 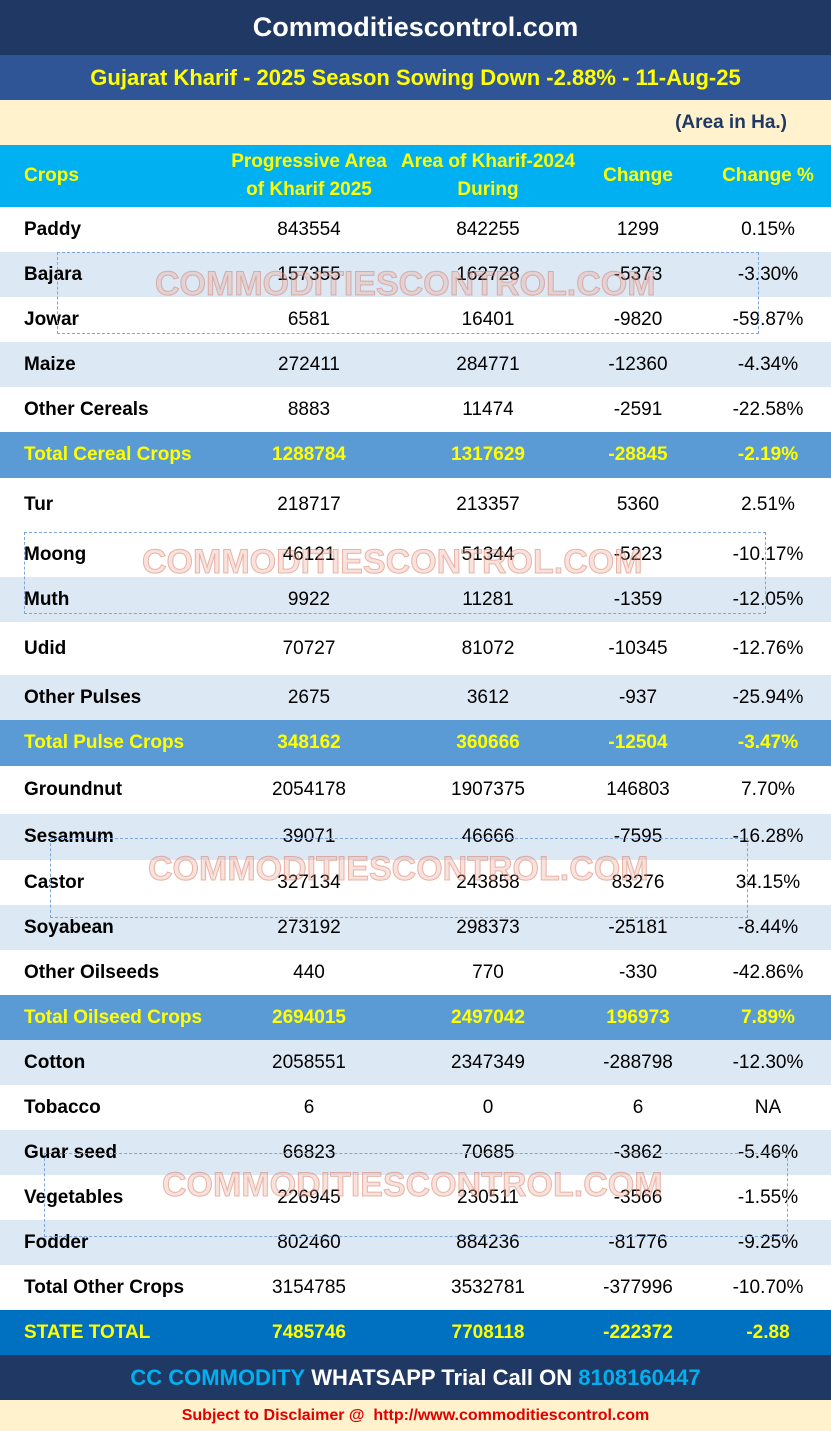 I want to click on table-cell: Total Cereal Crops, so click(x=108, y=454).